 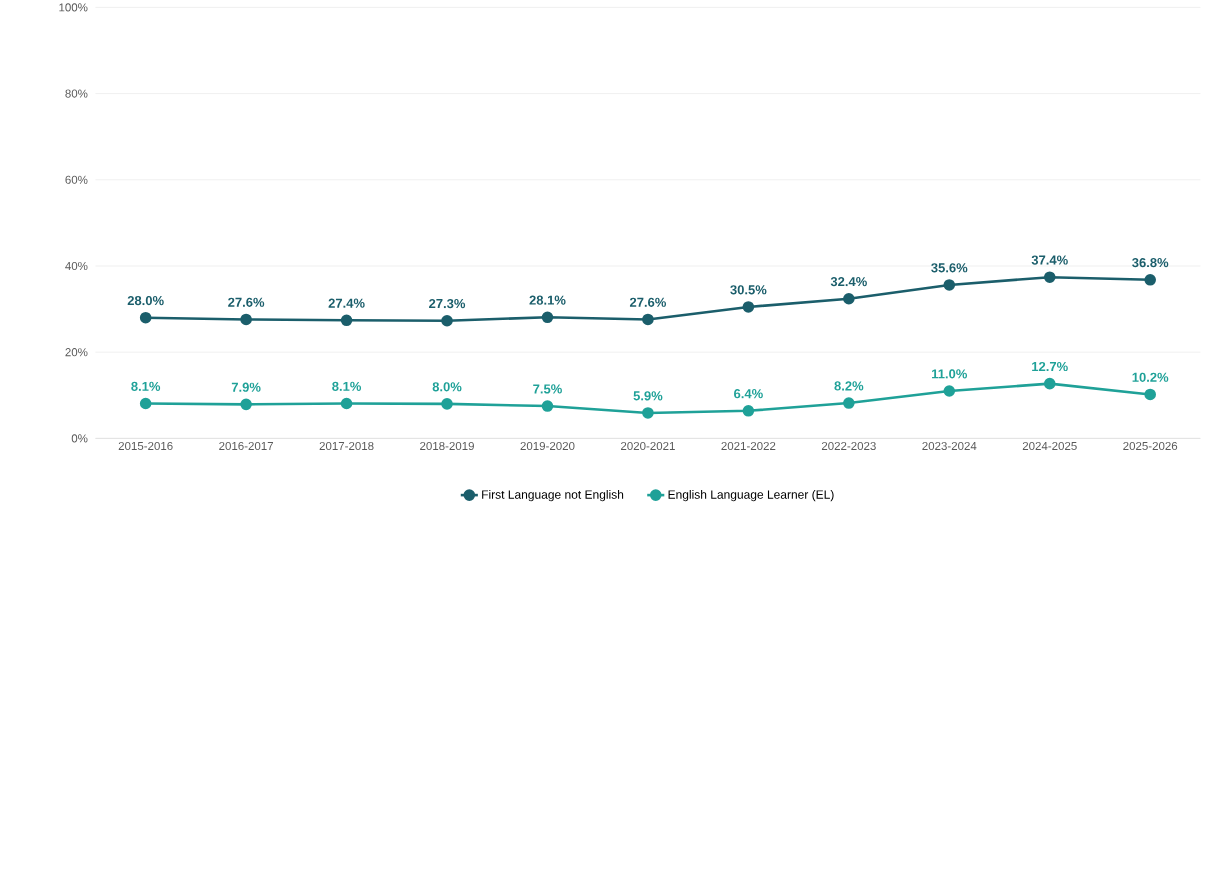 I want to click on y-tick-label: 80%, so click(x=76, y=93).